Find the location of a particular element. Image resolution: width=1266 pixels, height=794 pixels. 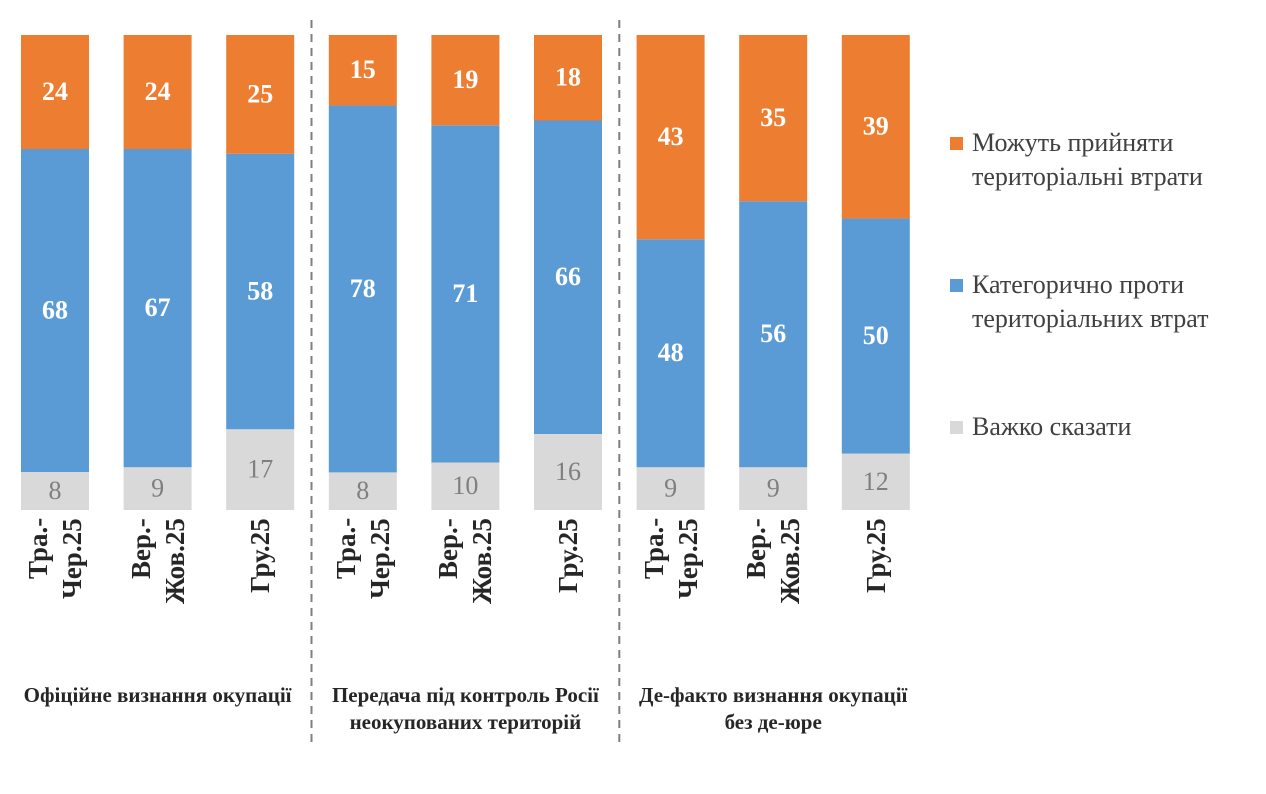

legend-entry: Можуть прийняти територіальні втрати is located at coordinates (1095, 160).